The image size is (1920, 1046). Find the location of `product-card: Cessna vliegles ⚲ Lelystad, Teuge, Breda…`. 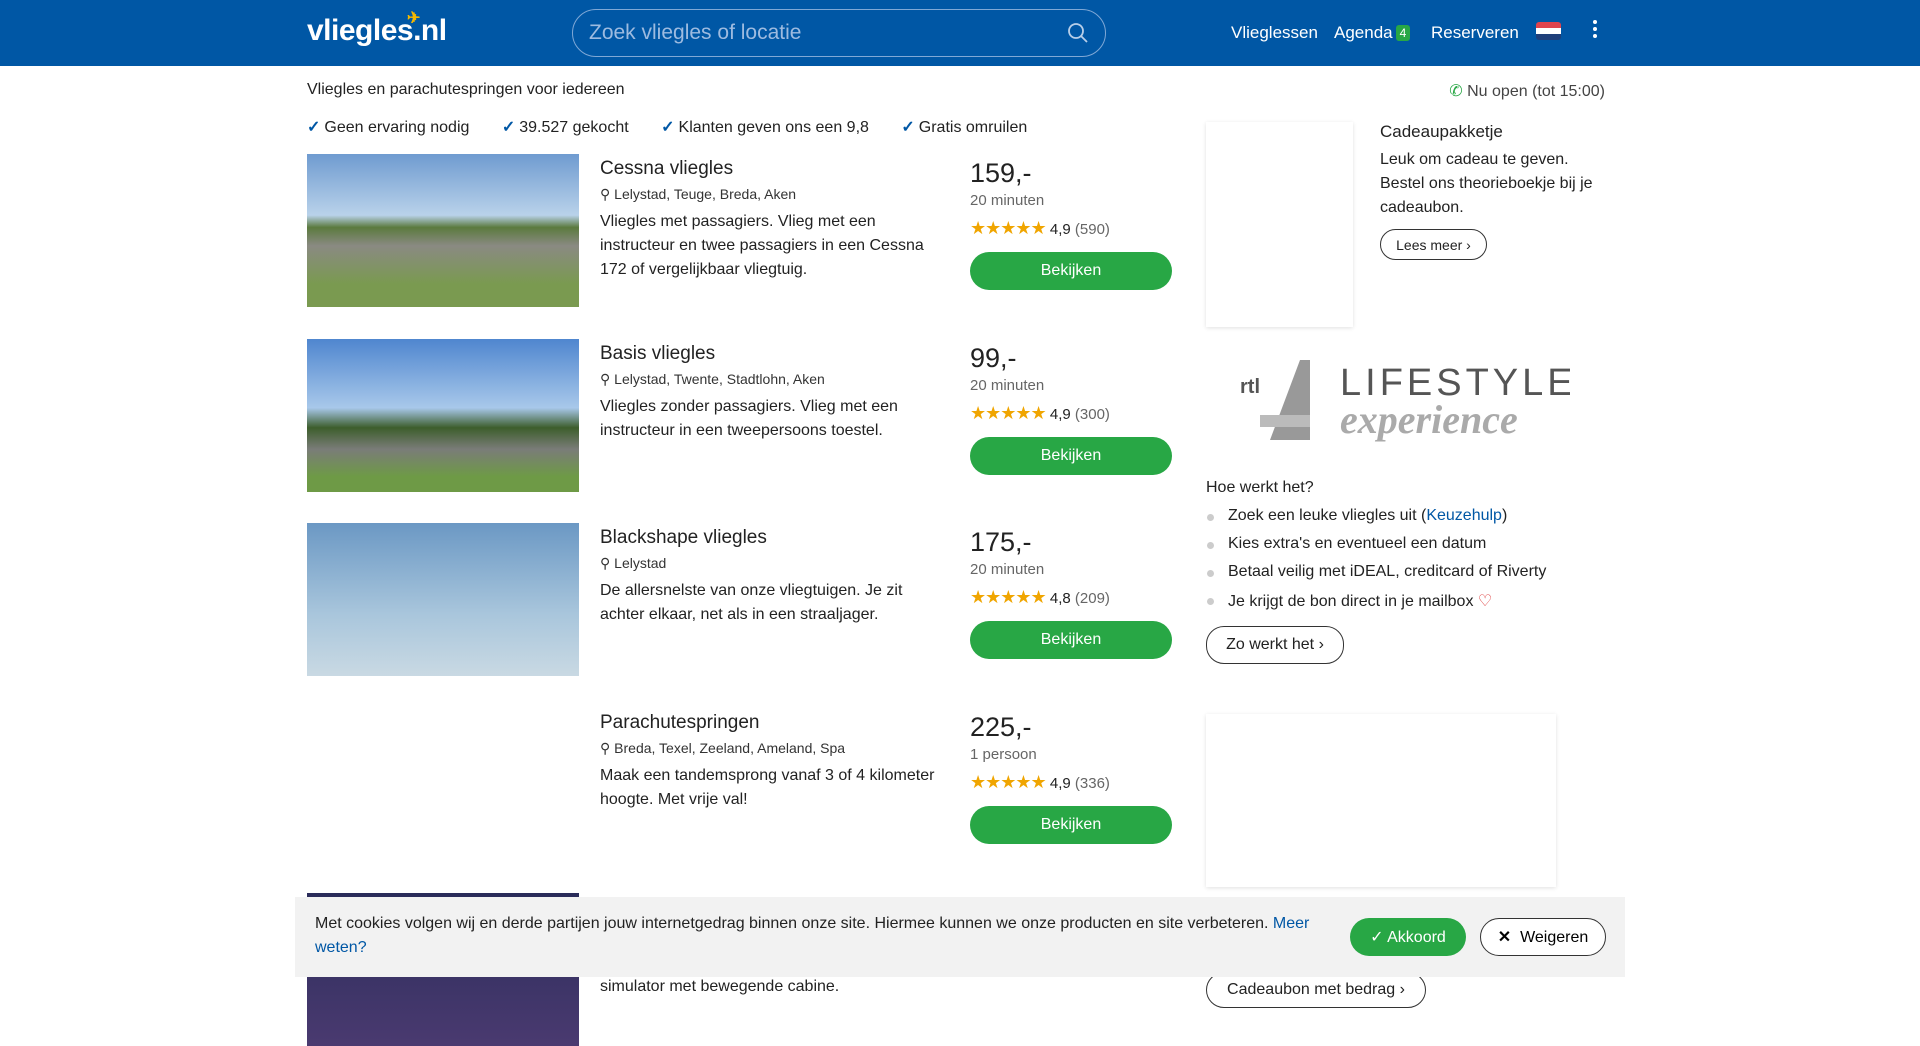

product-card: Cessna vliegles ⚲ Lelystad, Teuge, Breda… is located at coordinates (742, 230).